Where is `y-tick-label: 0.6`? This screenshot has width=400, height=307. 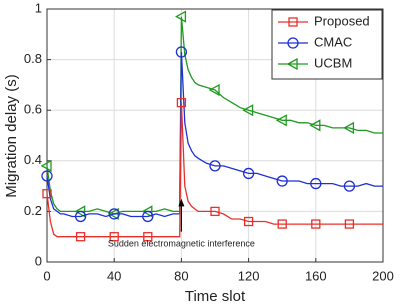 y-tick-label: 0.6 is located at coordinates (33, 109).